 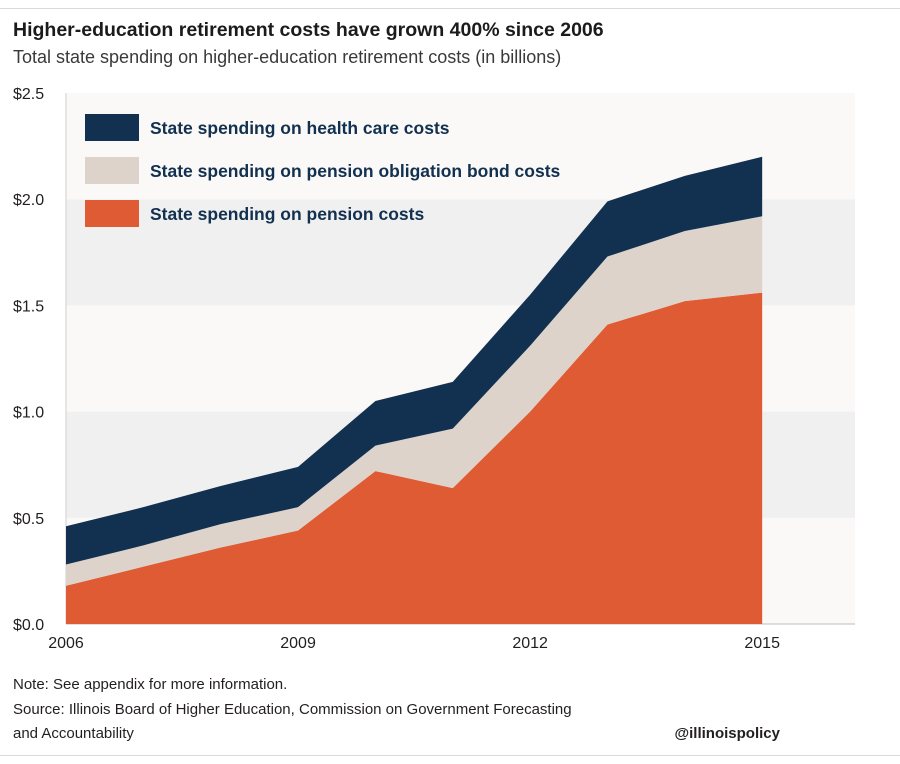 What do you see at coordinates (28, 519) in the screenshot?
I see `y-tick-label: $0.5` at bounding box center [28, 519].